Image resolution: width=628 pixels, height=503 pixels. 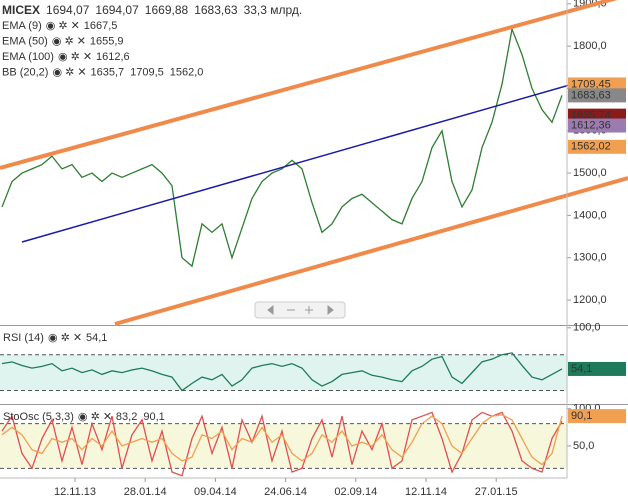 I want to click on indicator-name: BB (20,2), so click(x=25, y=72).